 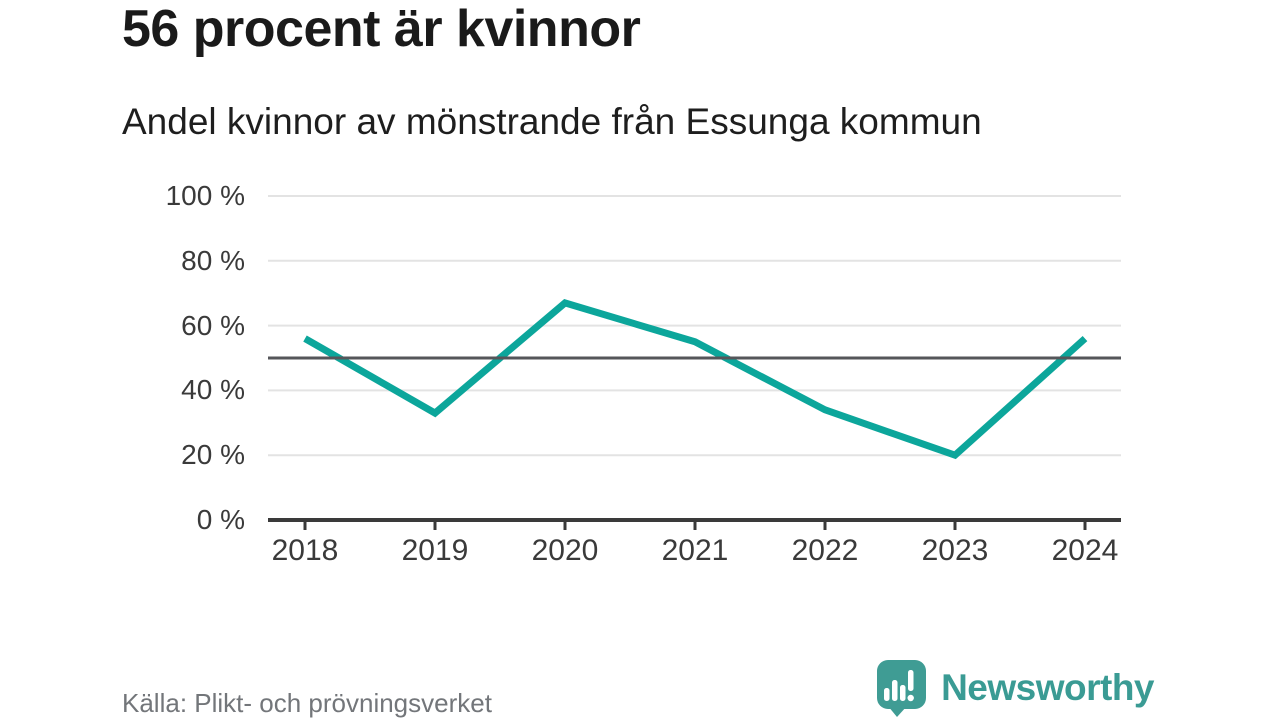 I want to click on data-line, so click(x=695, y=379).